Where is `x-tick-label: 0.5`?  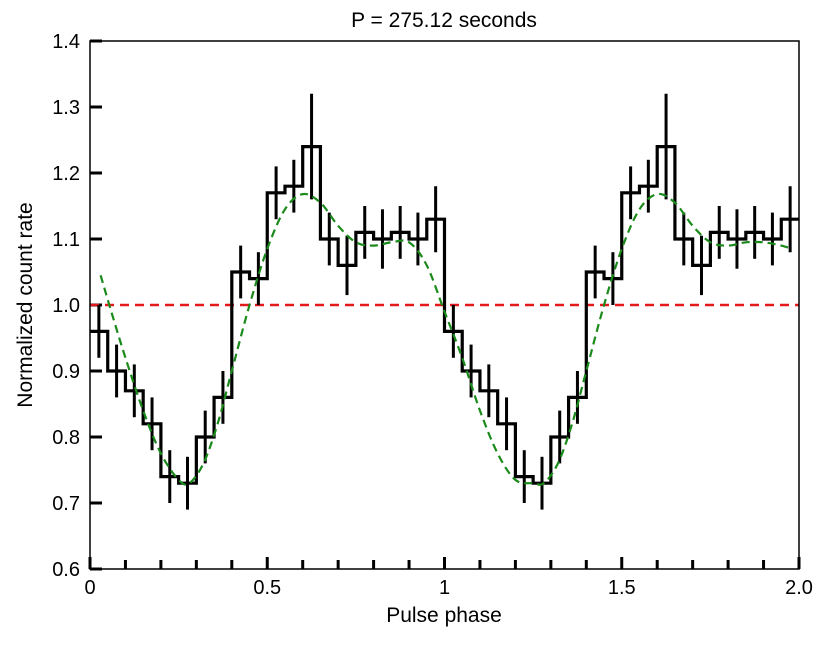 x-tick-label: 0.5 is located at coordinates (267, 588).